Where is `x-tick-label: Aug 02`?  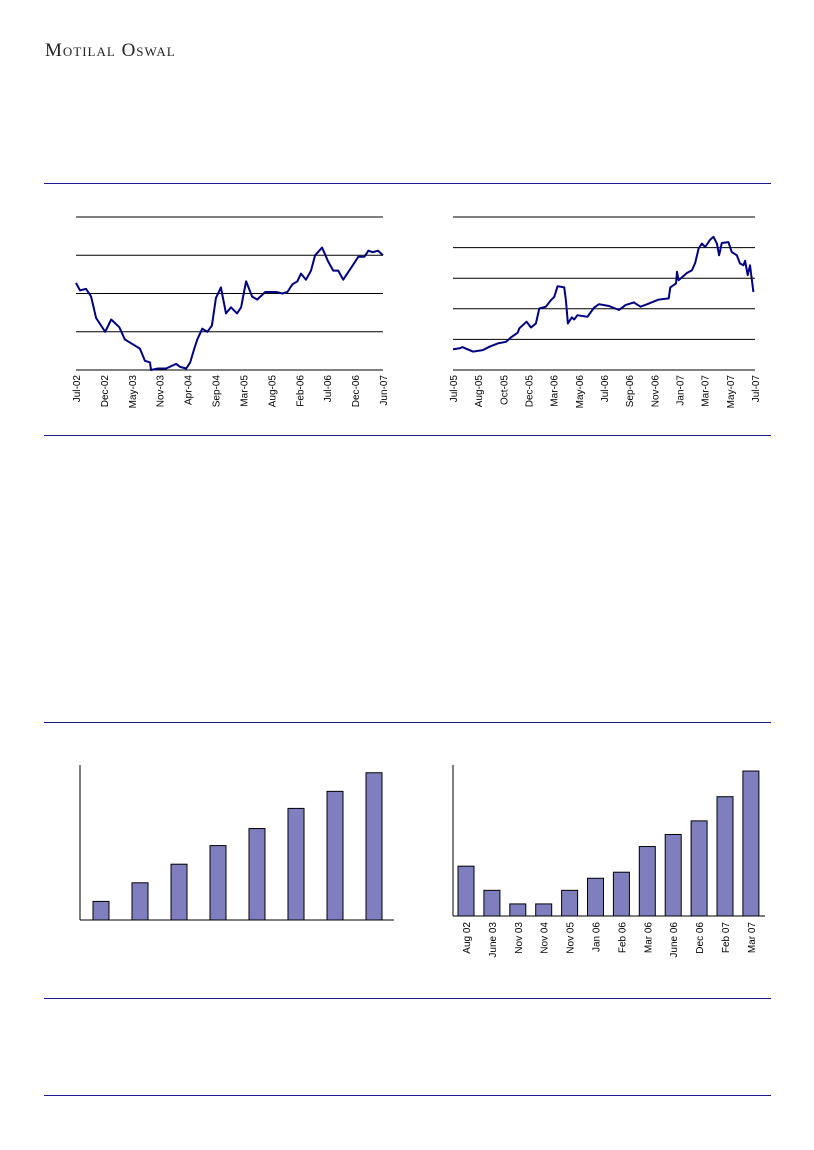 x-tick-label: Aug 02 is located at coordinates (467, 938).